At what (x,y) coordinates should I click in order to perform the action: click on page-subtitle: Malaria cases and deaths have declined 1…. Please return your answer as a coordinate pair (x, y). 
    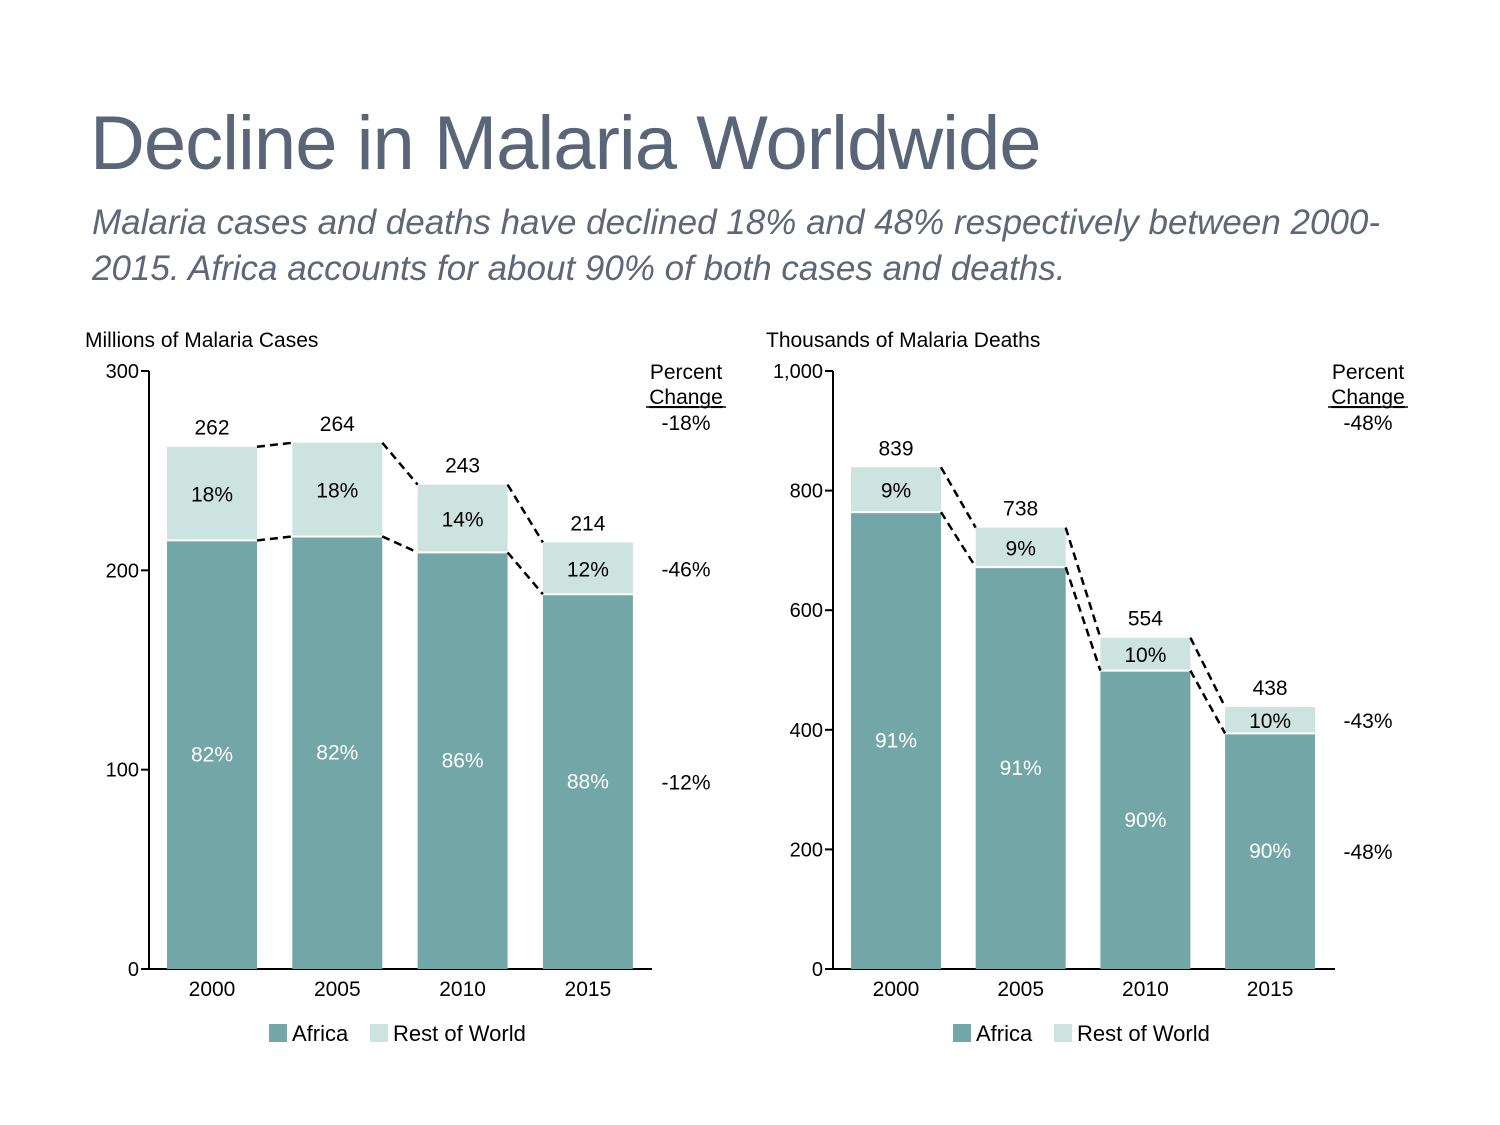
    Looking at the image, I should click on (736, 245).